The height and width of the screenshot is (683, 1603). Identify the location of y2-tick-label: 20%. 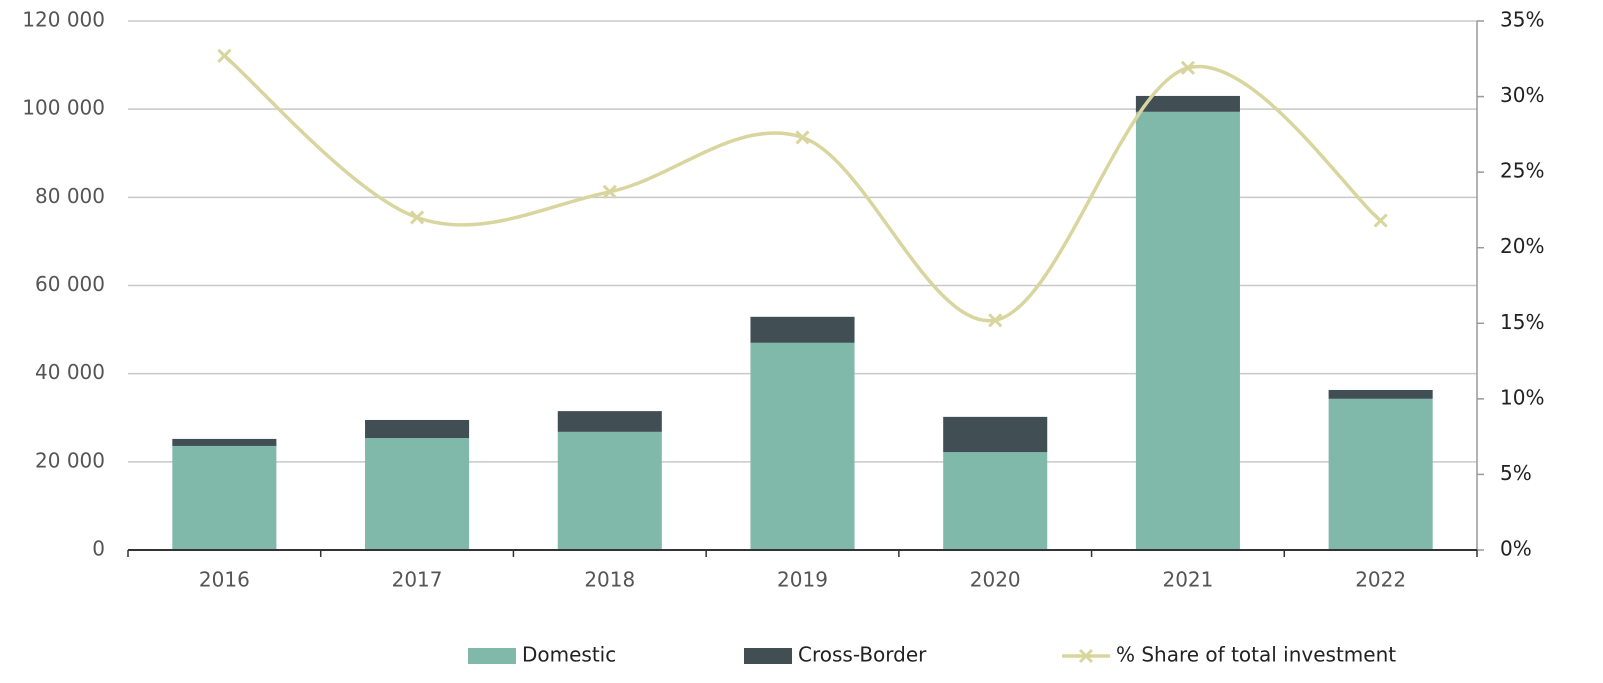
(1522, 246).